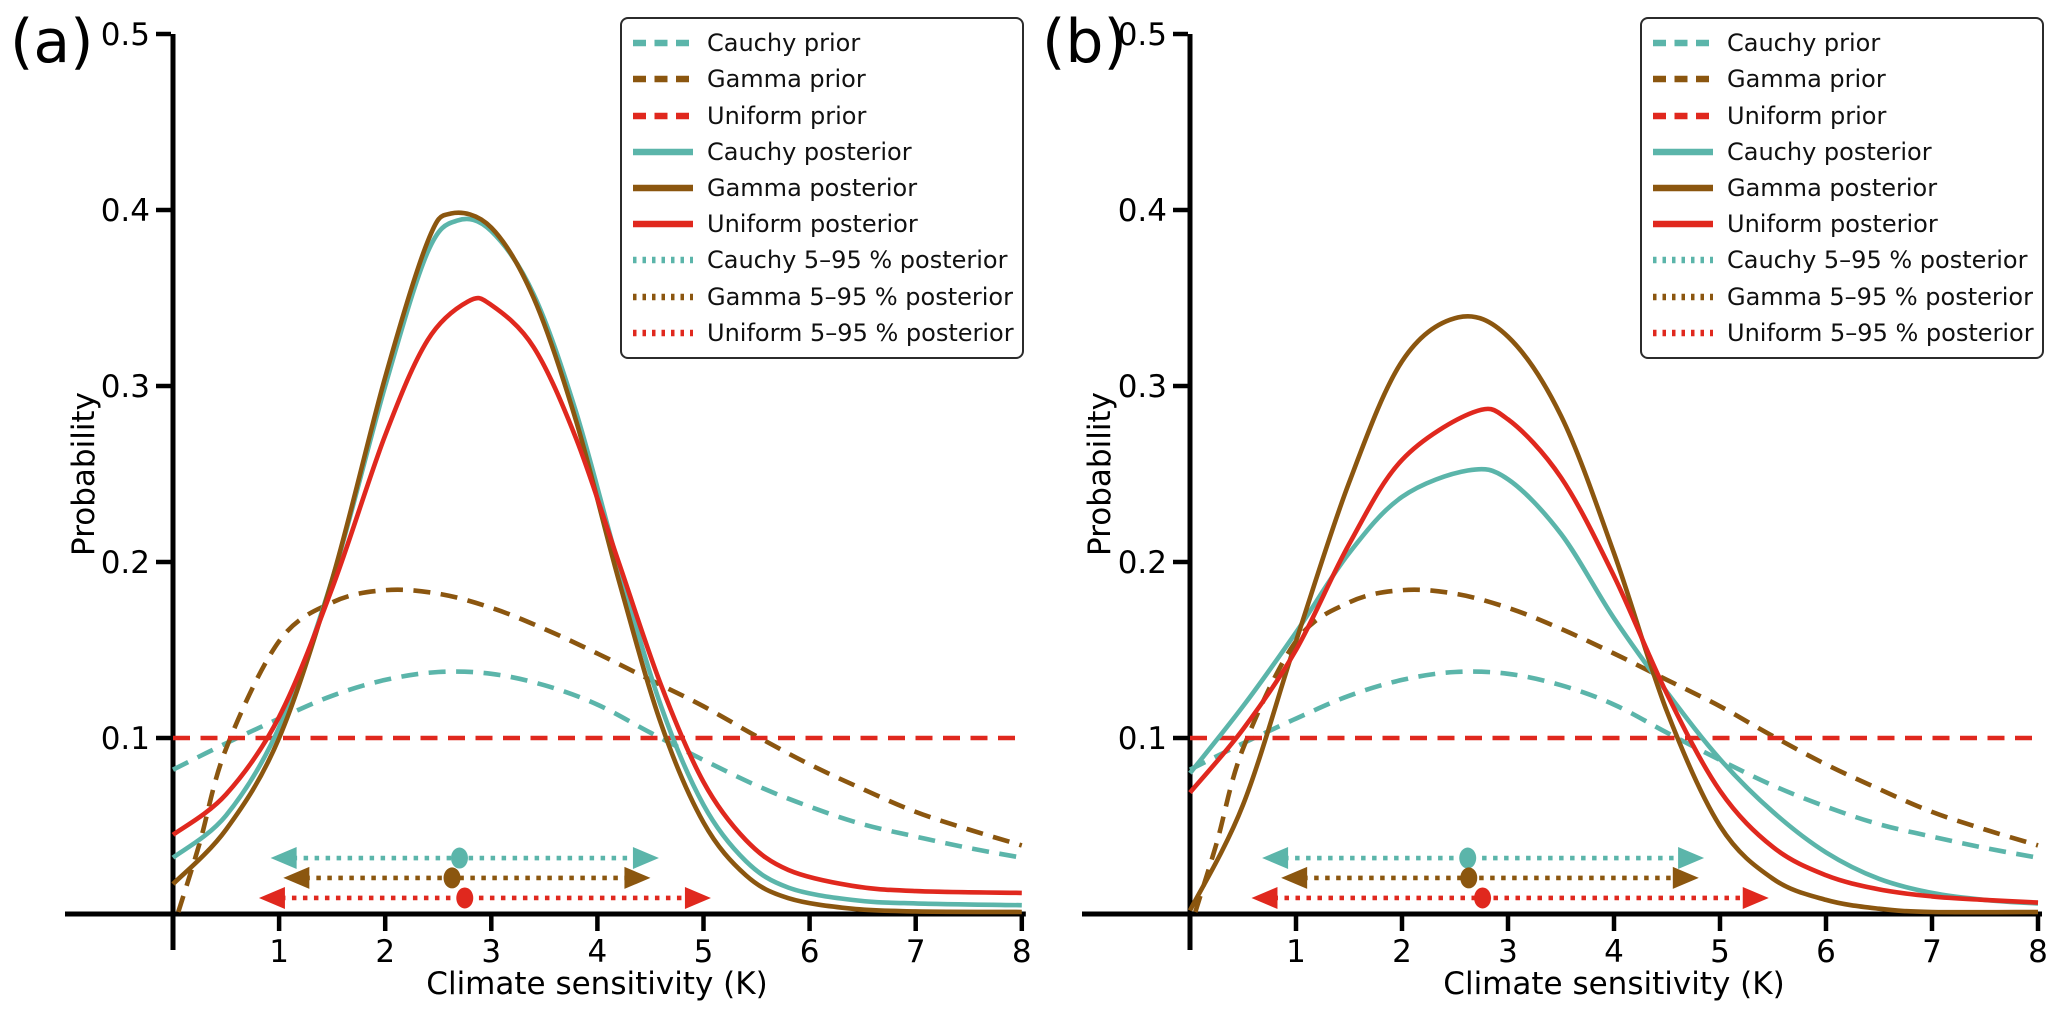 This screenshot has width=2067, height=1013. Describe the element at coordinates (597, 984) in the screenshot. I see `panel-a-xaxis-label: Climate sensitivity (K)` at that location.